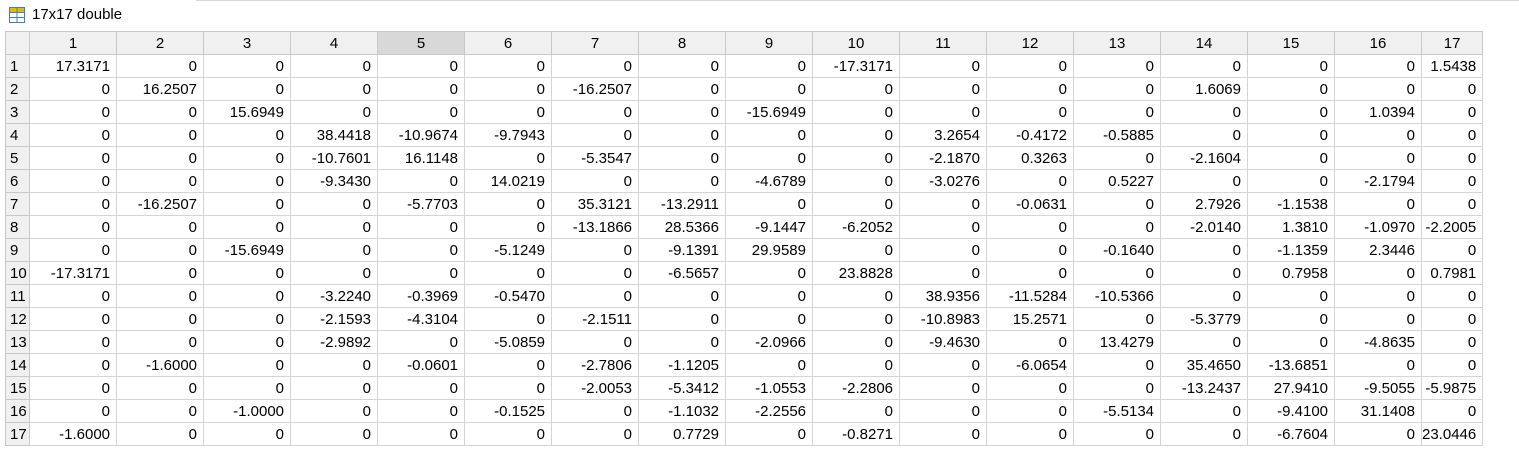 The width and height of the screenshot is (1519, 468). I want to click on table-cell: -2.0140, so click(1204, 227).